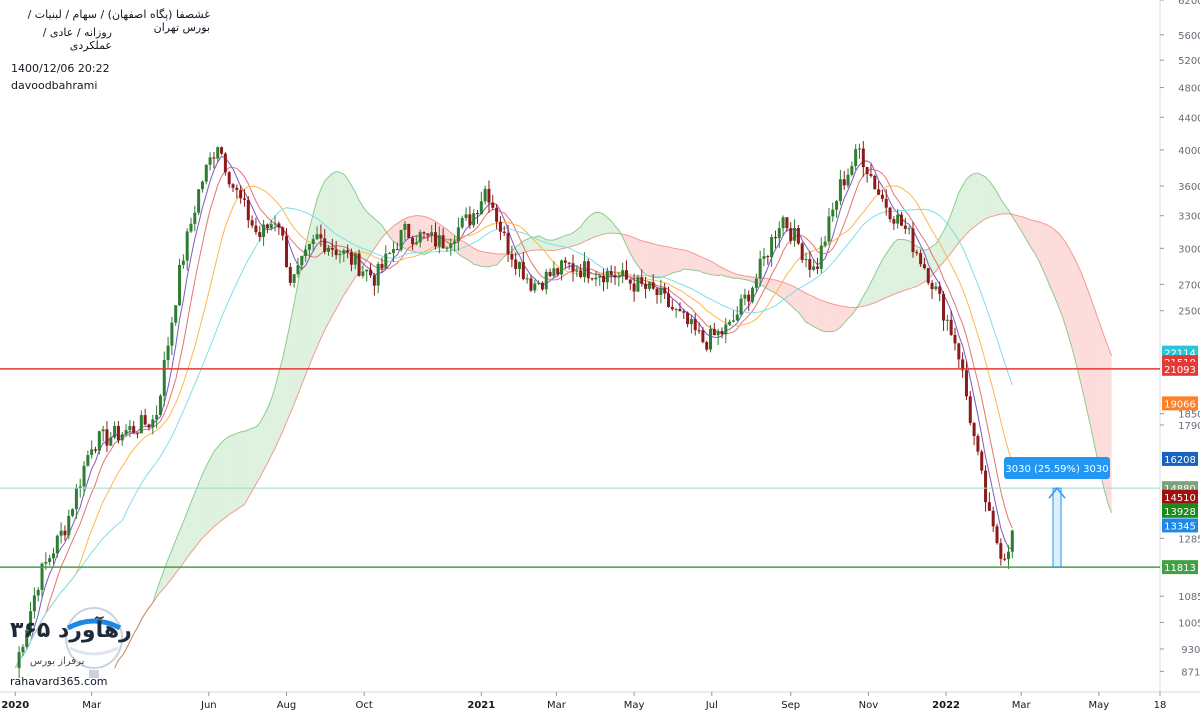 Image resolution: width=1200 pixels, height=714 pixels. Describe the element at coordinates (54, 85) in the screenshot. I see `author-name: davoodbahrami` at that location.